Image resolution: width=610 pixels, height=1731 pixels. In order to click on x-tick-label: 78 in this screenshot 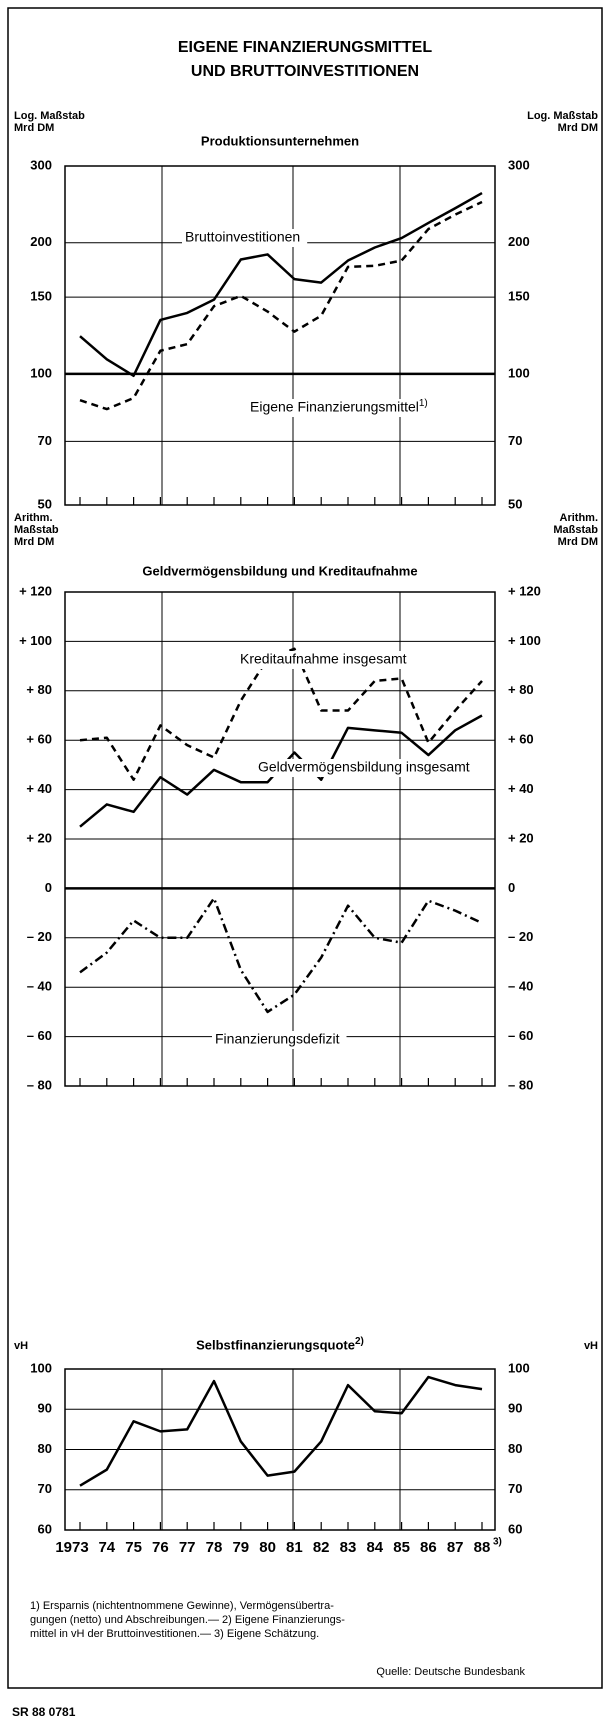, I will do `click(214, 1547)`.